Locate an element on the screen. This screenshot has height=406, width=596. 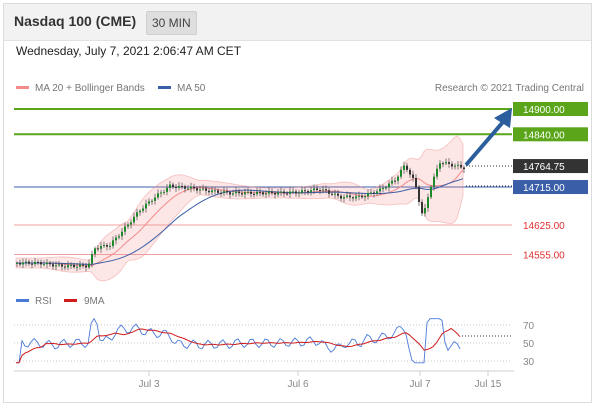
x-label-1: Jul 6 is located at coordinates (298, 384).